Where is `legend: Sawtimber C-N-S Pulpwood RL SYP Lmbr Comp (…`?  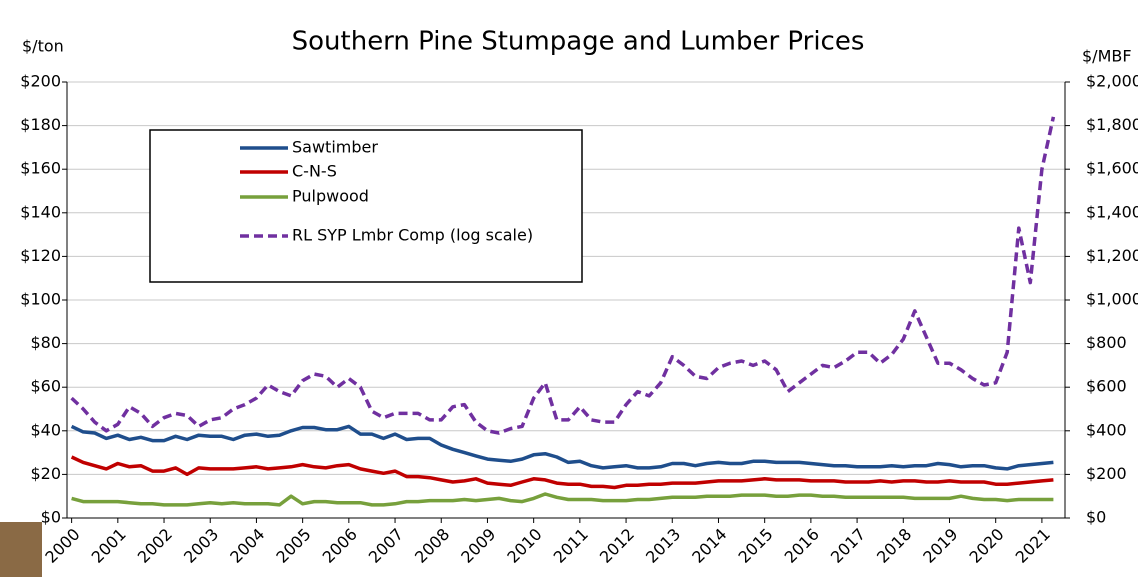
legend: Sawtimber C-N-S Pulpwood RL SYP Lmbr Comp (… is located at coordinates (386, 191).